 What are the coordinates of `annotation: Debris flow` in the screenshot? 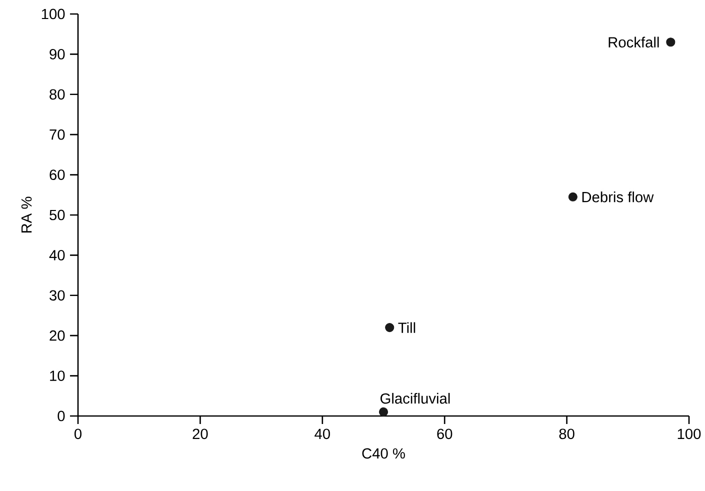 It's located at (618, 197).